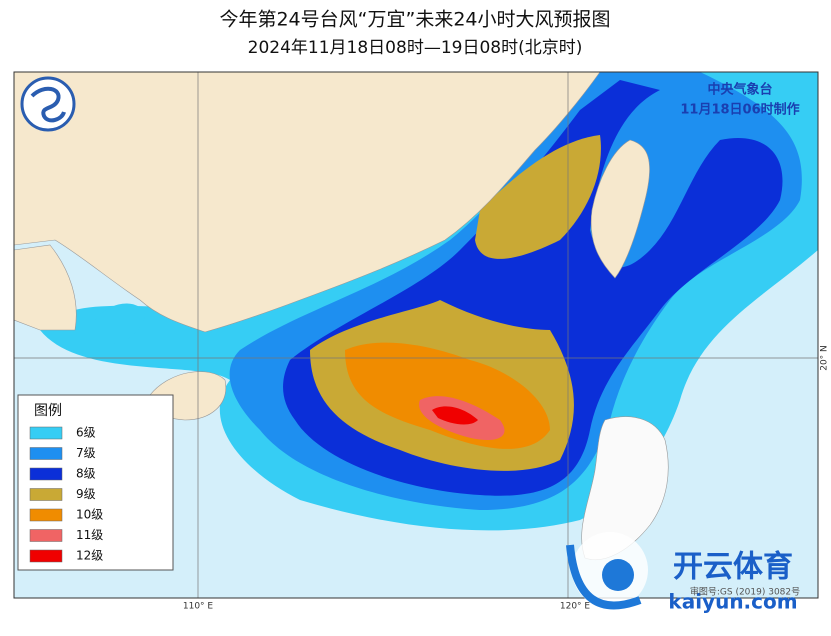  What do you see at coordinates (86, 433) in the screenshot?
I see `legend-label: 6级` at bounding box center [86, 433].